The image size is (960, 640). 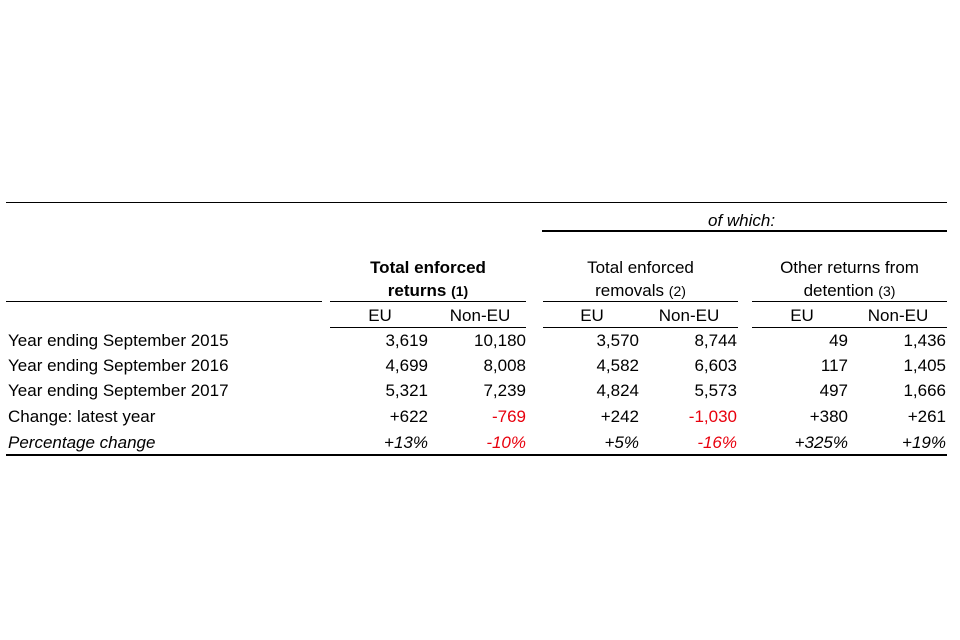 What do you see at coordinates (82, 416) in the screenshot?
I see `row-label: Change: latest year` at bounding box center [82, 416].